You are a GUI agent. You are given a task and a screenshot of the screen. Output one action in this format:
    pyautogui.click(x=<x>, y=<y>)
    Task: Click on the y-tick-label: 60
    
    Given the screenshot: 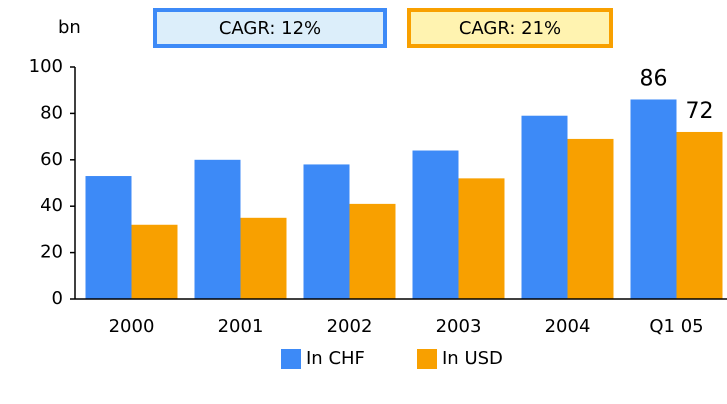 What is the action you would take?
    pyautogui.click(x=51, y=159)
    